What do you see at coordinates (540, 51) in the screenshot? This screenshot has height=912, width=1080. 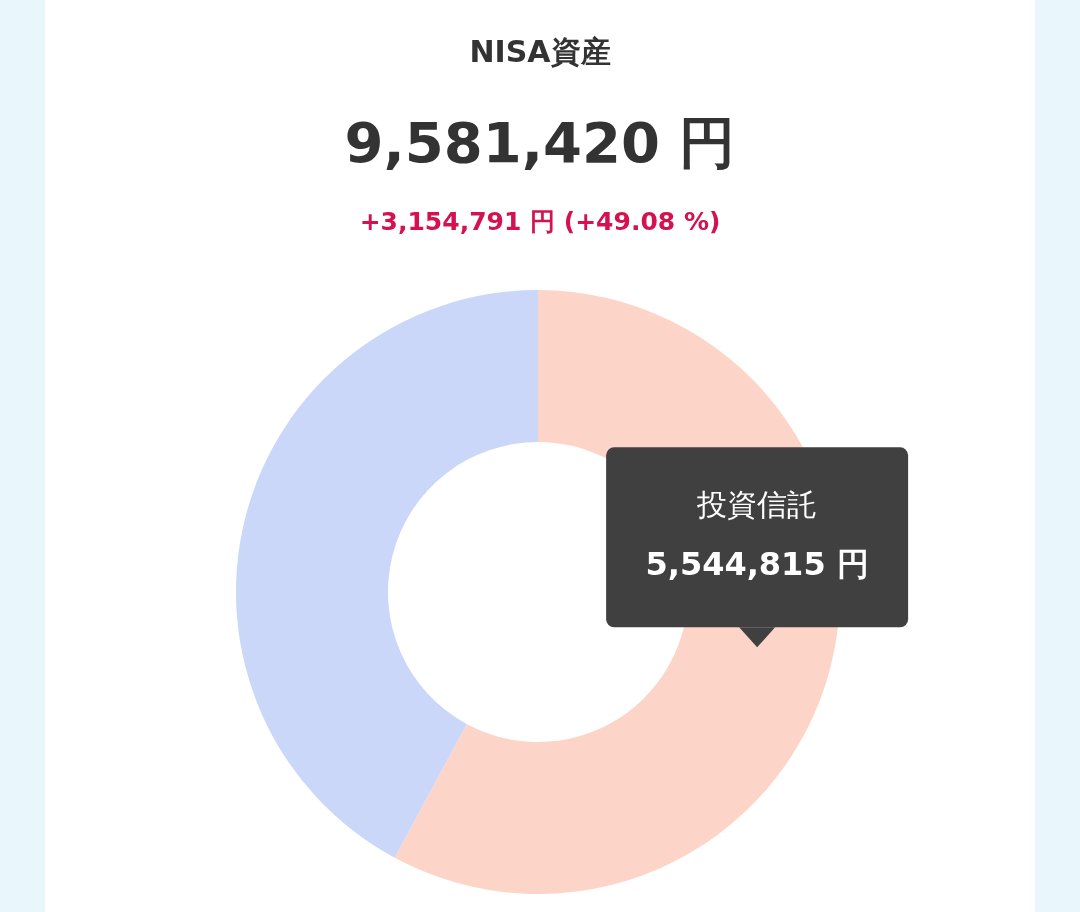 I see `chart-title: NISA資産` at bounding box center [540, 51].